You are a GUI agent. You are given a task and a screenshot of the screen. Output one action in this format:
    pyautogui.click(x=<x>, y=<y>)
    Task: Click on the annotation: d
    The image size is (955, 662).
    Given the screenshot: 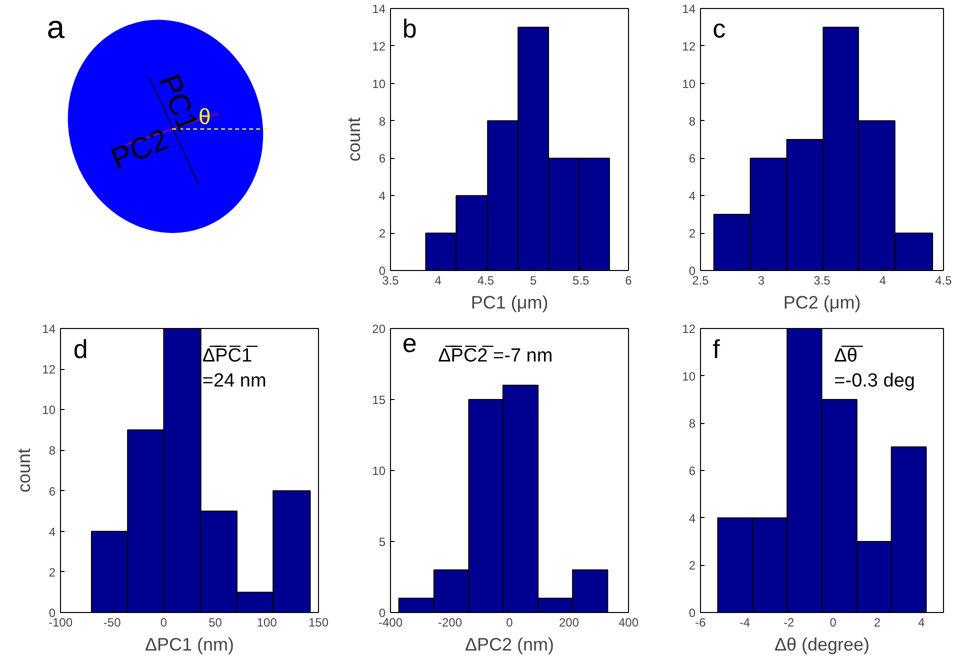 What is the action you would take?
    pyautogui.click(x=80, y=349)
    